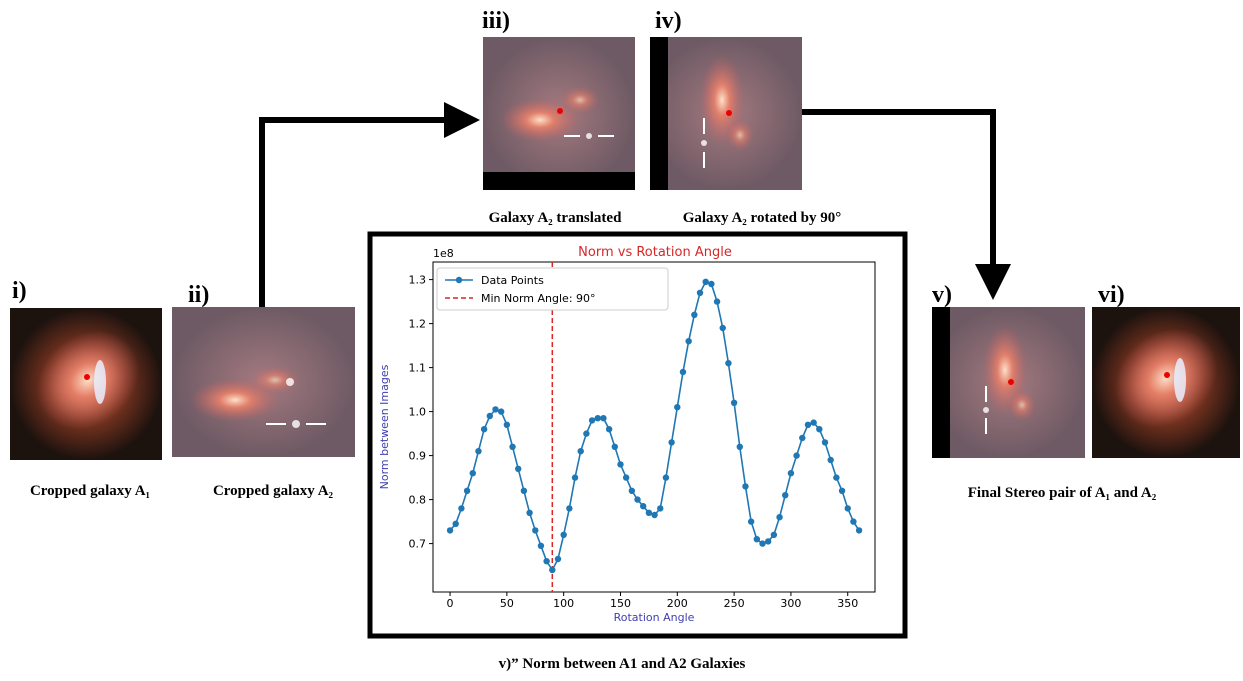 Image resolution: width=1243 pixels, height=681 pixels. Describe the element at coordinates (538, 298) in the screenshot. I see `legend-label: Min Norm Angle: 90°` at that location.